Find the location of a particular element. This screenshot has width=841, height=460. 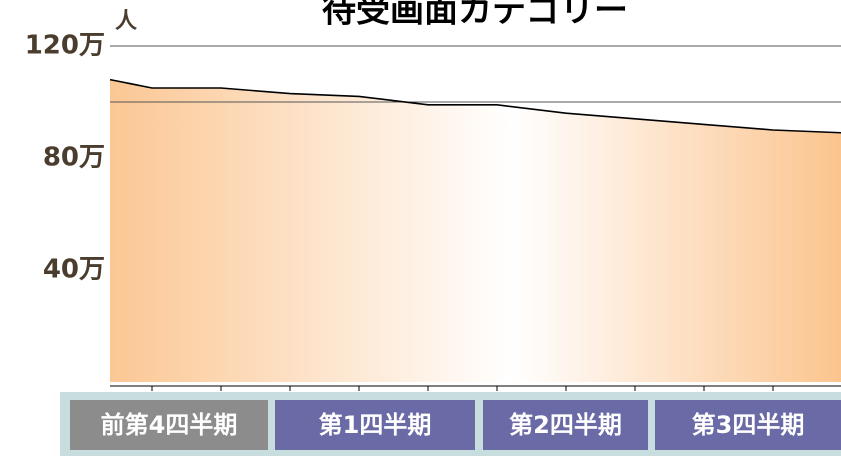

area-line is located at coordinates (475, 106).